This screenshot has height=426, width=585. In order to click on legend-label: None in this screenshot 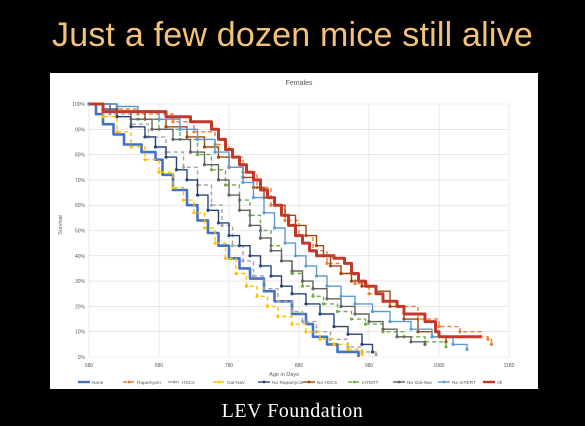, I will do `click(98, 383)`.